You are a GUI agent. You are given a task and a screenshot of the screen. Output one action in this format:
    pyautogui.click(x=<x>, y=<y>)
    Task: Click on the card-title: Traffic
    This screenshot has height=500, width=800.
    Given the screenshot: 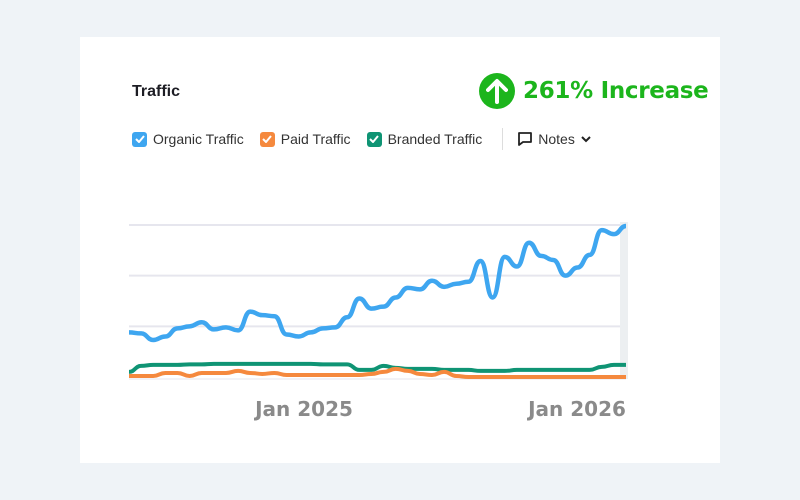 What is the action you would take?
    pyautogui.click(x=156, y=91)
    